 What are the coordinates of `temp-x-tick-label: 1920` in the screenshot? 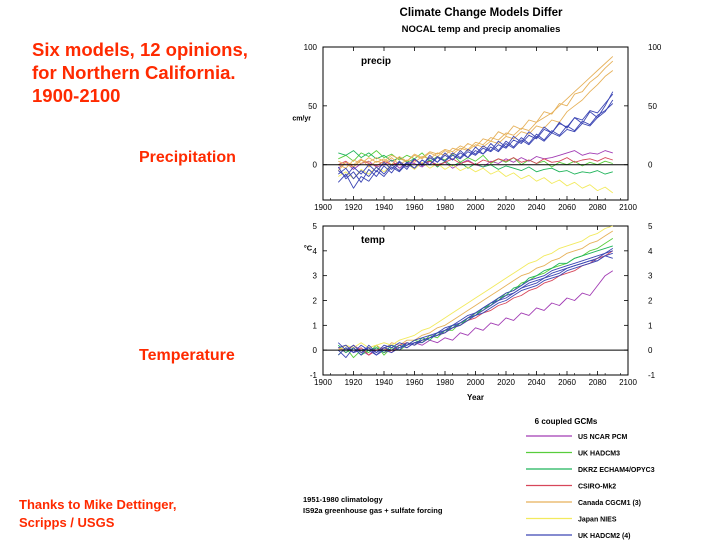 It's located at (354, 382).